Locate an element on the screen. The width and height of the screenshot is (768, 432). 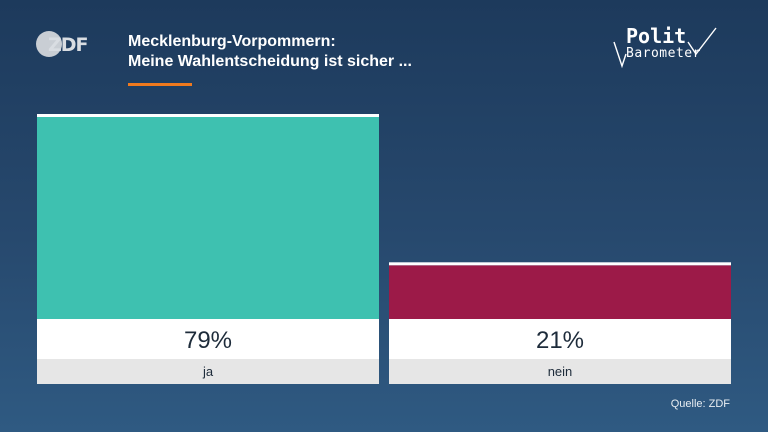
category-label-nein: nein is located at coordinates (560, 371).